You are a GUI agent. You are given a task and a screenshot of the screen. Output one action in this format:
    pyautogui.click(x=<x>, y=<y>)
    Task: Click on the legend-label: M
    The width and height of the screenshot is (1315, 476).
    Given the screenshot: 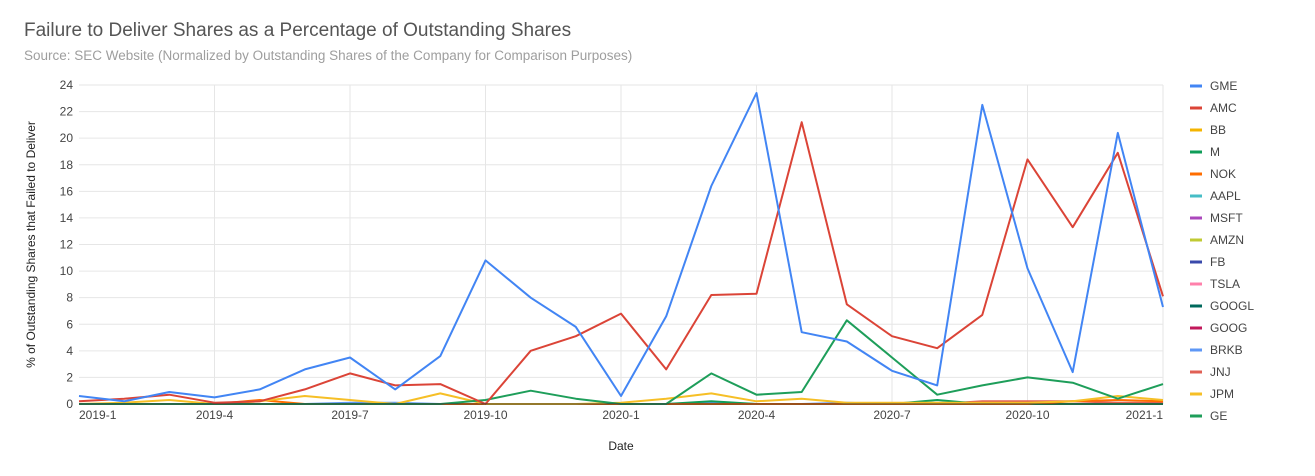 What is the action you would take?
    pyautogui.click(x=1215, y=152)
    